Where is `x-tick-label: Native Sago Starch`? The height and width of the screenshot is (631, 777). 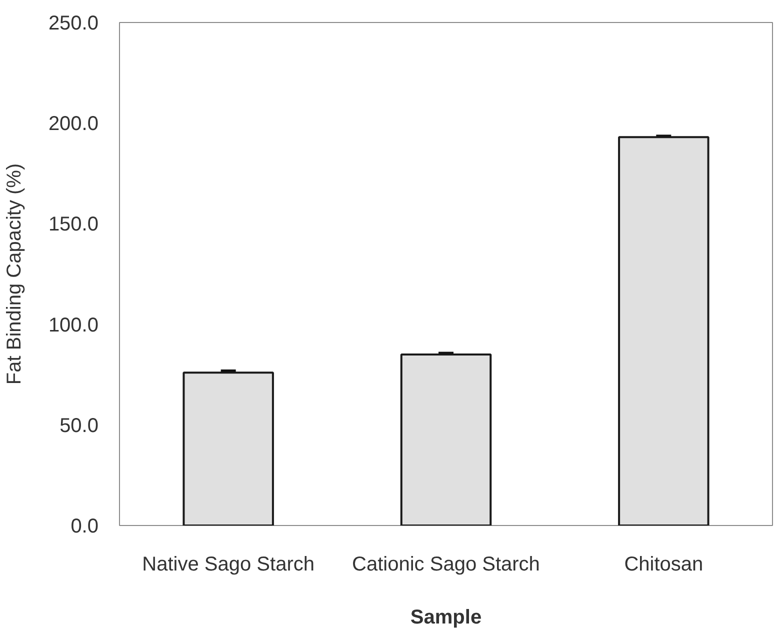
x-tick-label: Native Sago Starch is located at coordinates (228, 565).